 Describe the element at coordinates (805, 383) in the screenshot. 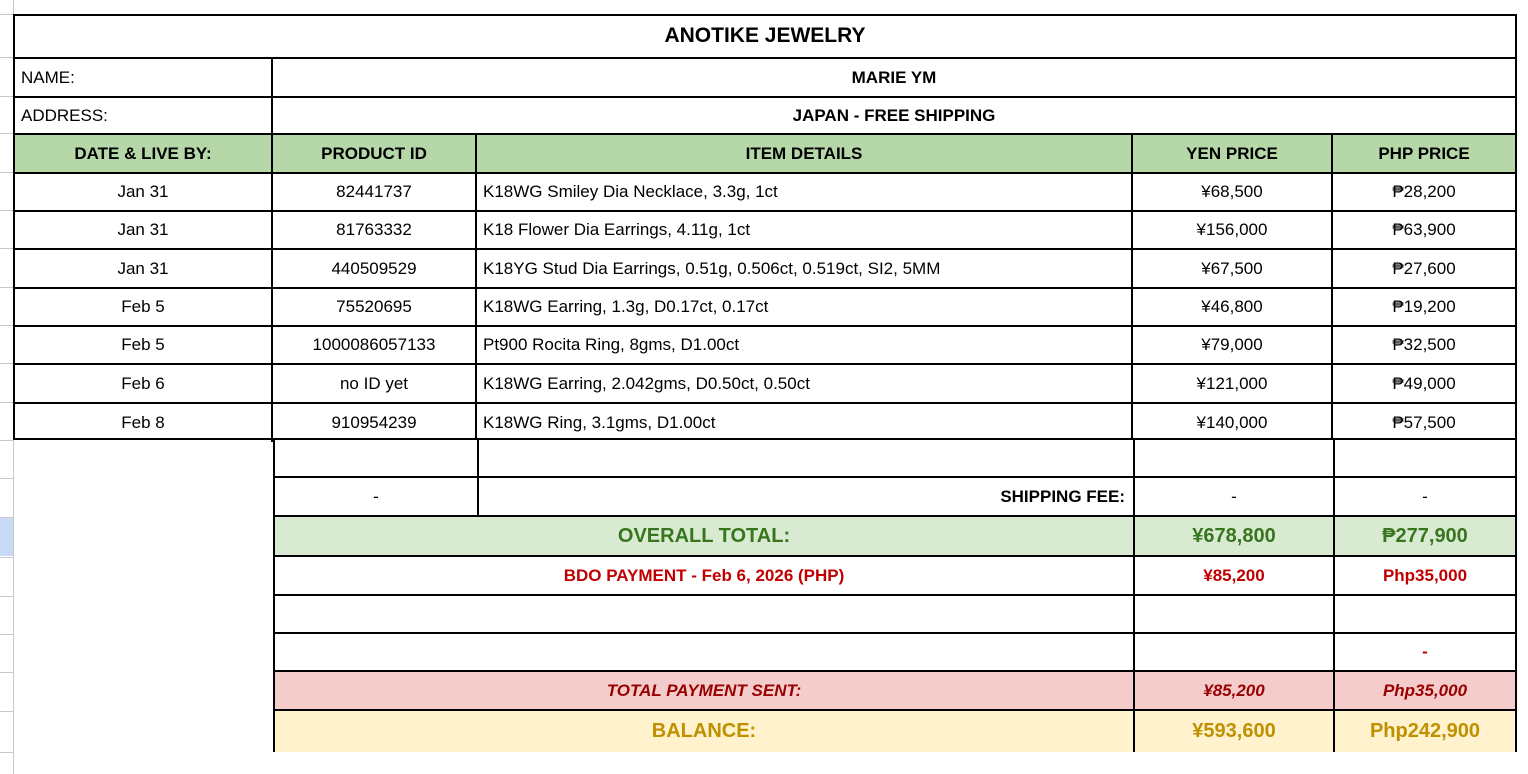

I see `item-details-cell: K18WG Earring, 2.042gms, D0.50ct, 0.50ct` at that location.